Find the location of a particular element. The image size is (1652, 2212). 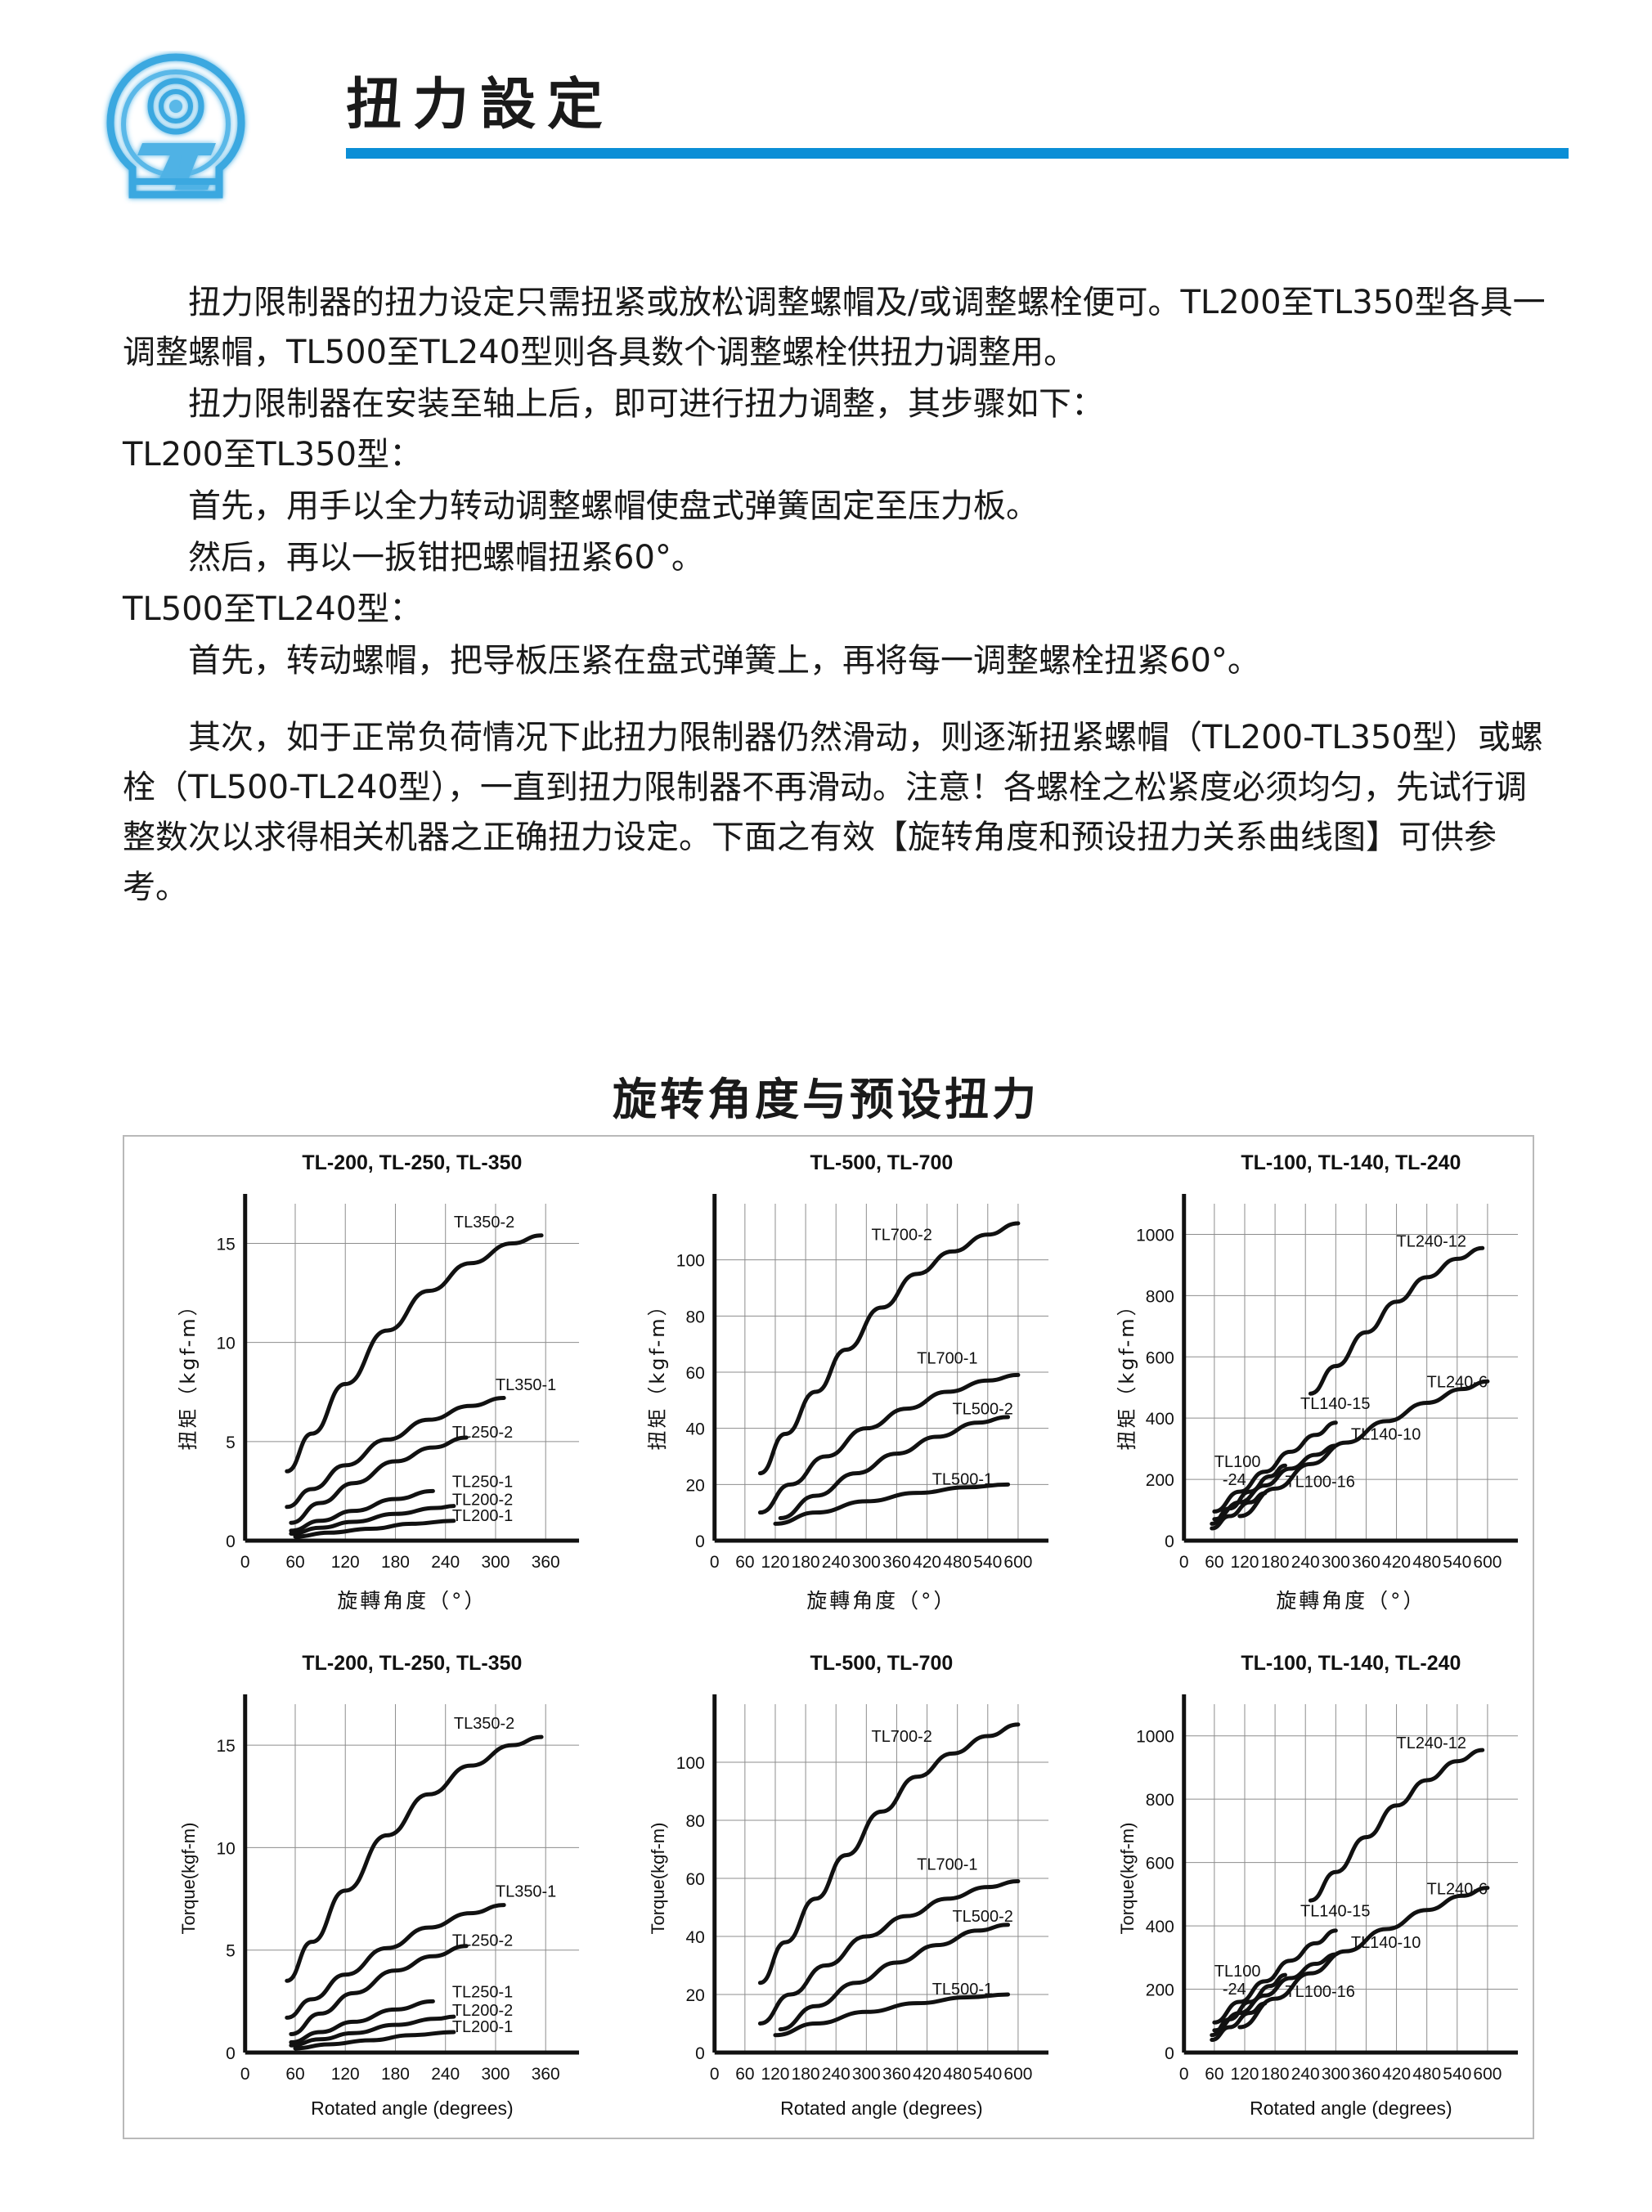

curve-label: TL500-2 is located at coordinates (982, 1917).